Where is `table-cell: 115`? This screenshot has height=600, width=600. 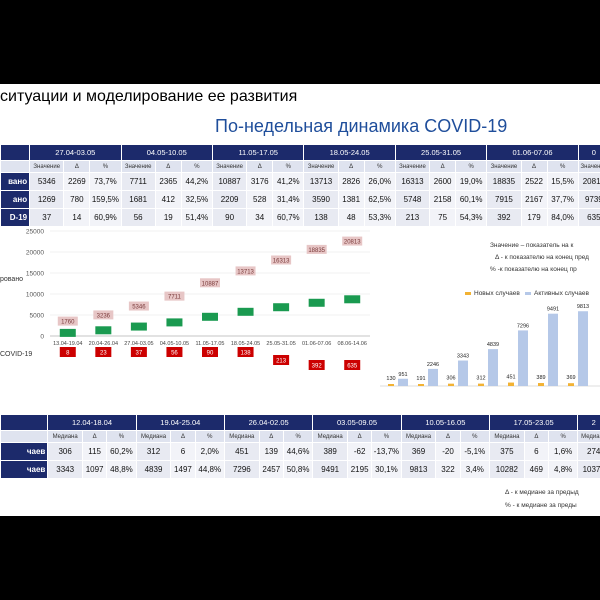 table-cell: 115 is located at coordinates (95, 451).